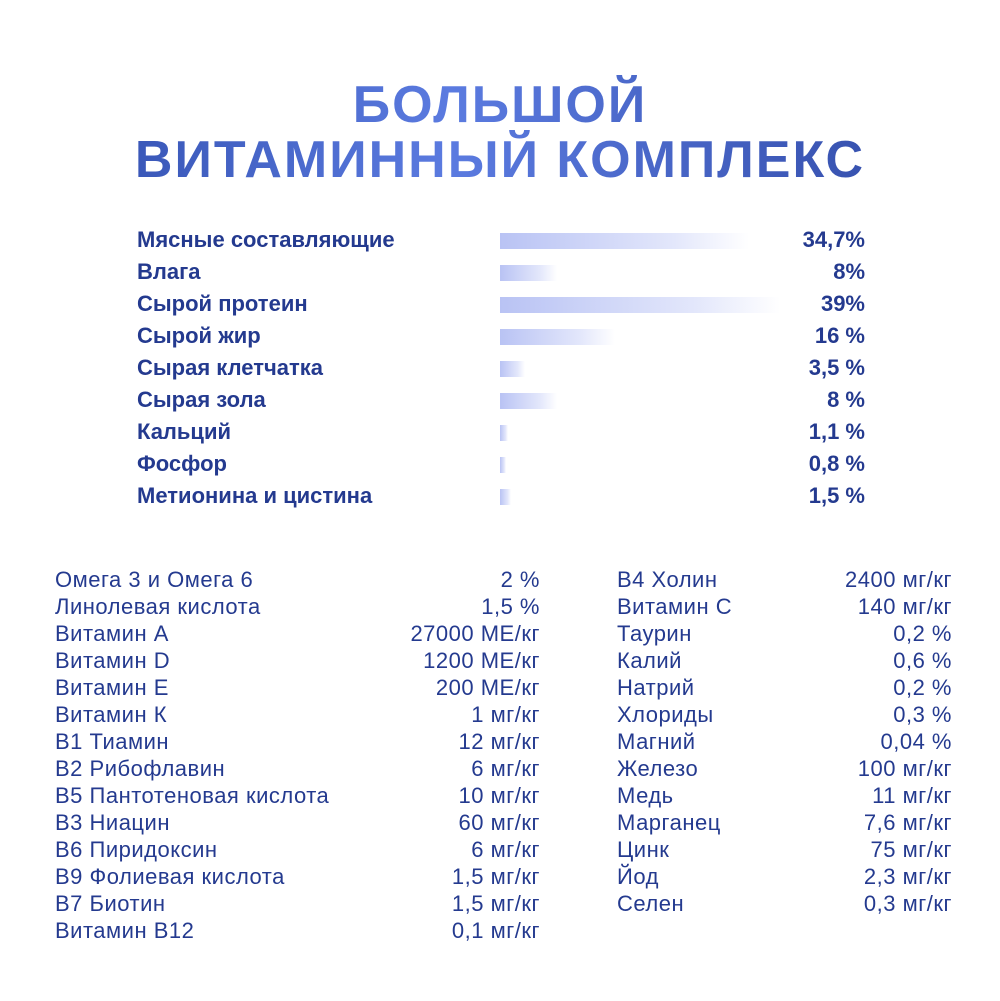  Describe the element at coordinates (475, 633) in the screenshot. I see `nutrient-value: 27000 МЕ/кг` at that location.